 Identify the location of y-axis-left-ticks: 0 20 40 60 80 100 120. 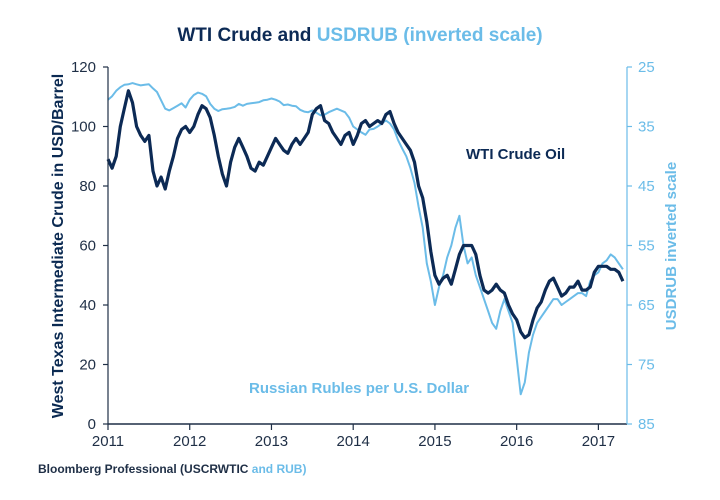
(89, 246).